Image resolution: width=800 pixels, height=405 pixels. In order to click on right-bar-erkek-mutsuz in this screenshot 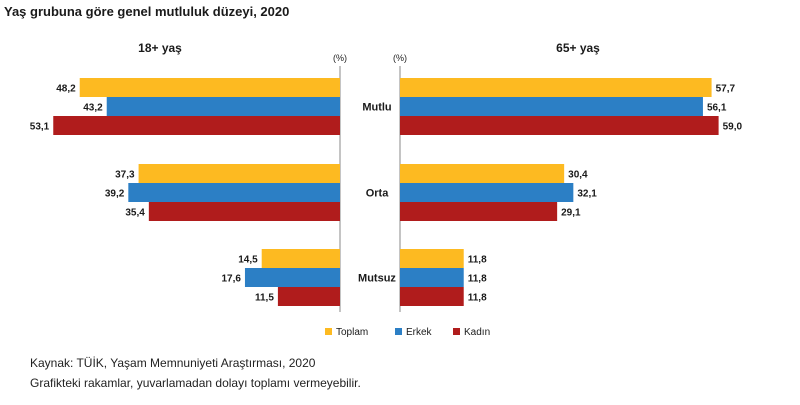, I will do `click(432, 277)`.